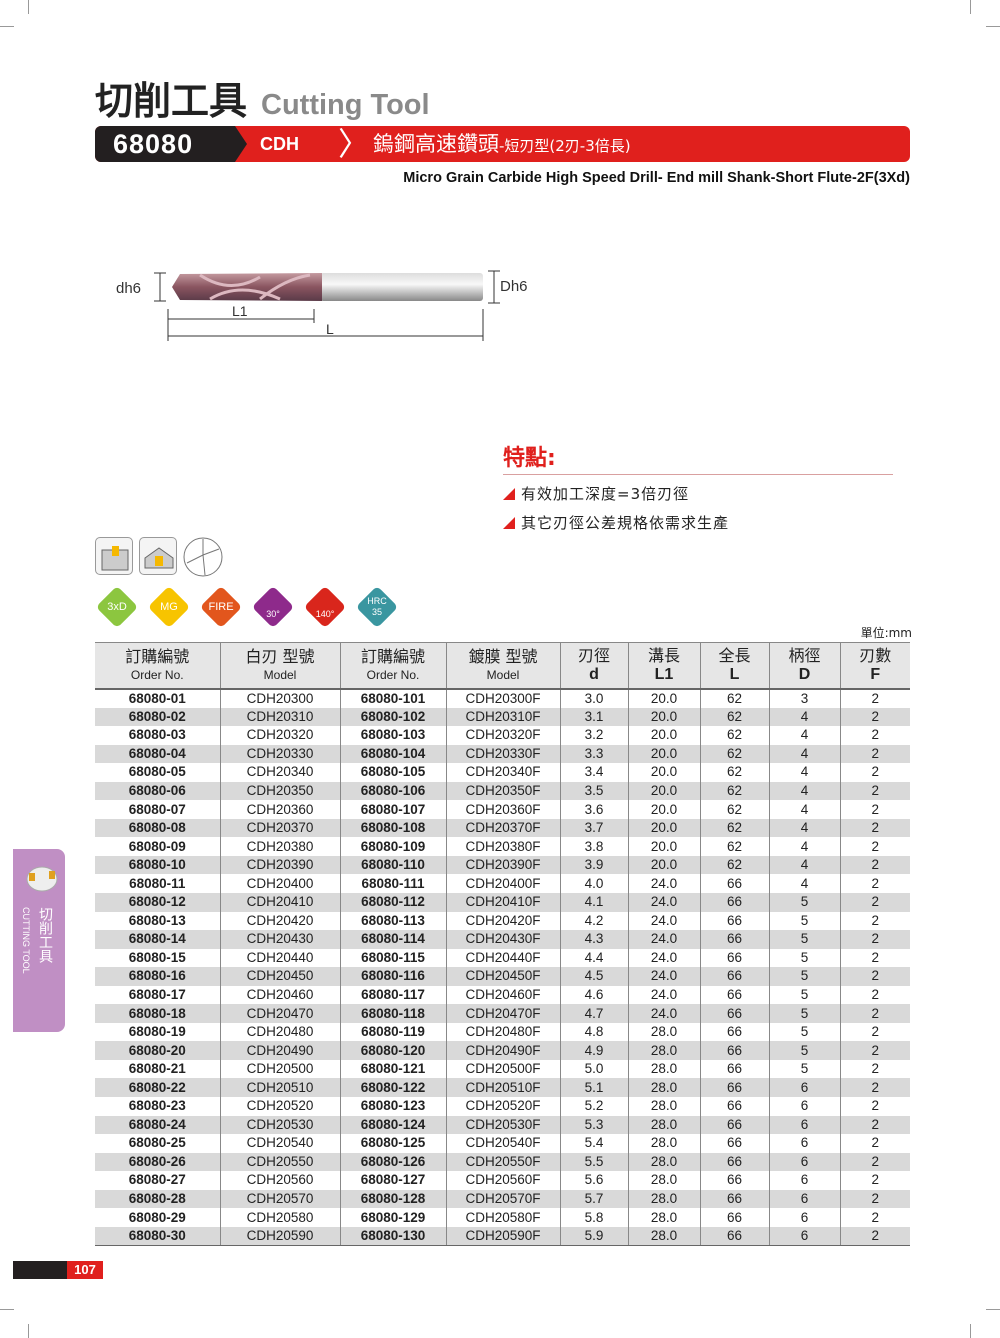 This screenshot has width=1000, height=1338. I want to click on table-cell: 3.0, so click(593, 698).